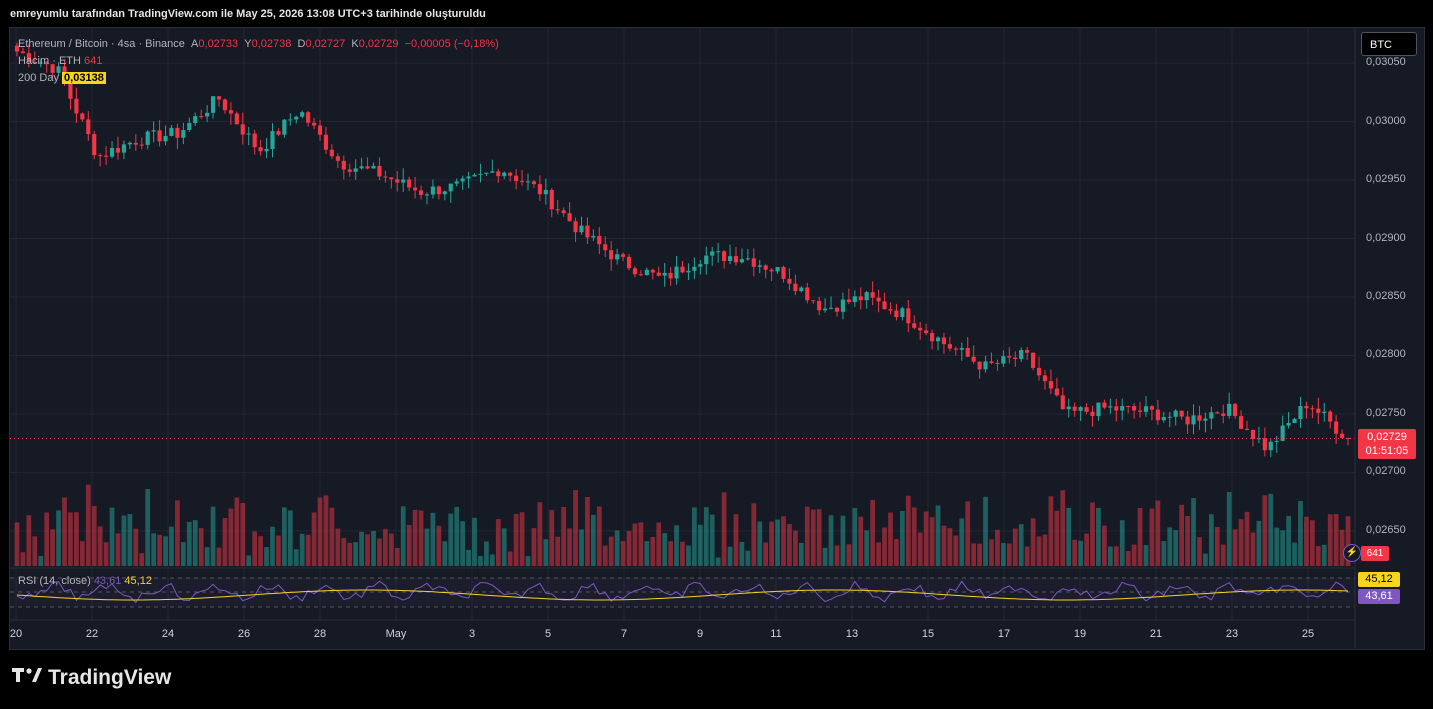  I want to click on lightning-icon: ⚡, so click(1352, 553).